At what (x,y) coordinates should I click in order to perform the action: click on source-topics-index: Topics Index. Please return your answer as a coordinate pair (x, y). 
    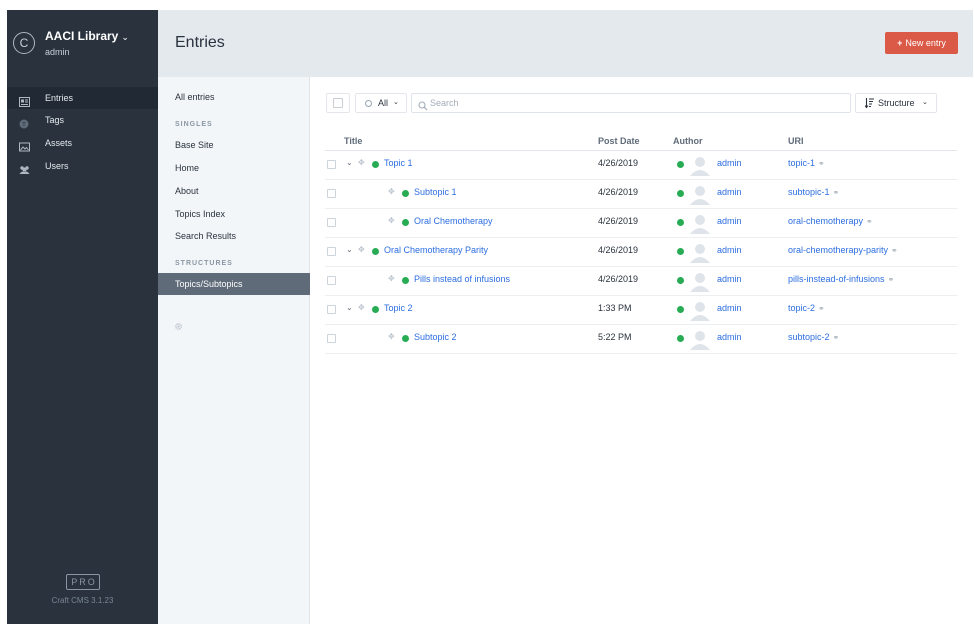
    Looking at the image, I should click on (200, 214).